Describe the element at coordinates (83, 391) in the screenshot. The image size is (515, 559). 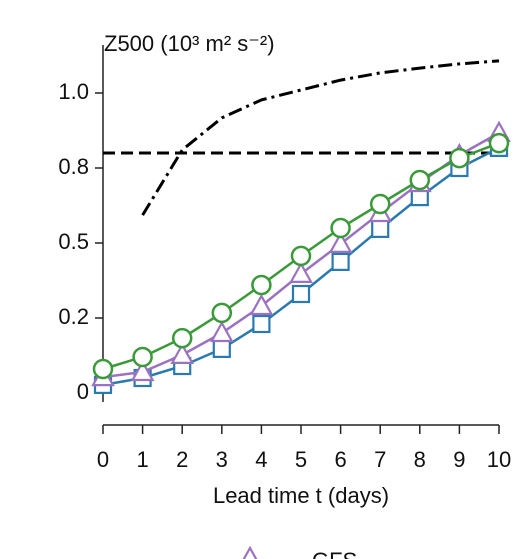
I see `y-tick-label: 0` at that location.